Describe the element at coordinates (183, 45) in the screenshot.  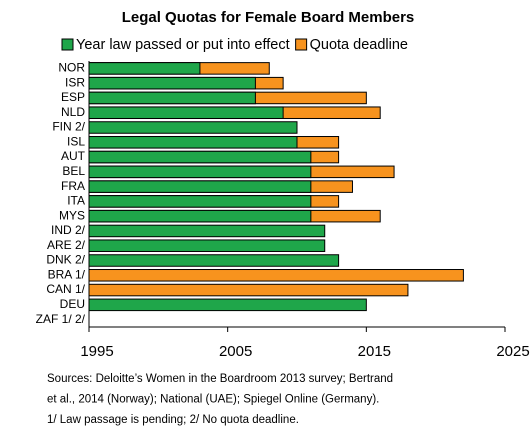
I see `legend-label: Year law passed or put into effect` at that location.